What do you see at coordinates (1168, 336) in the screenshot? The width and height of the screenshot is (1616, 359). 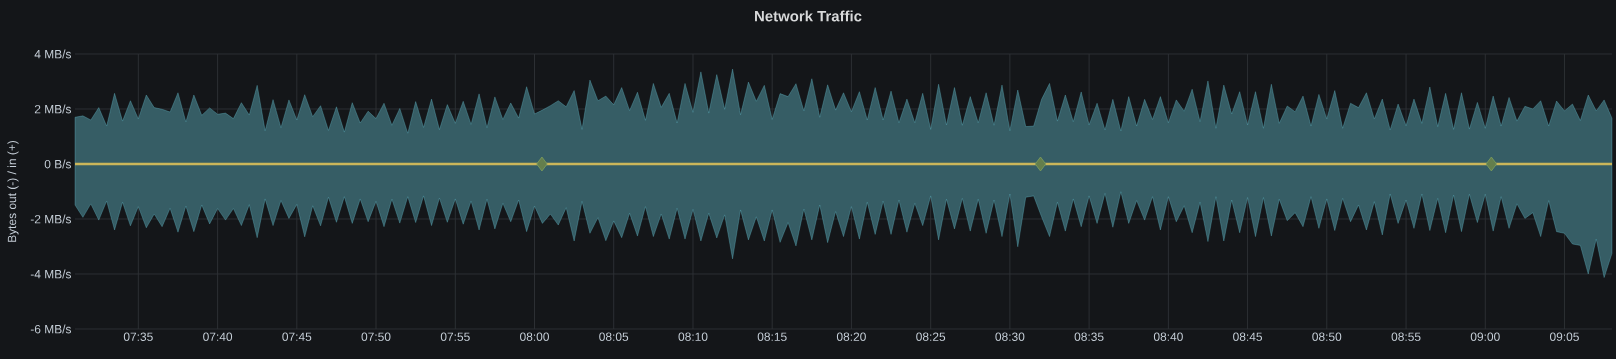 I see `x-tick-label: 08:40` at bounding box center [1168, 336].